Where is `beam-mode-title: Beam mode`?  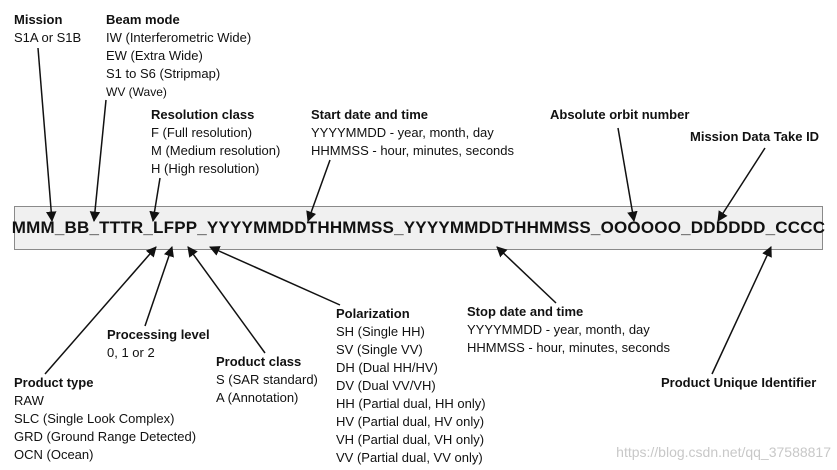 beam-mode-title: Beam mode is located at coordinates (143, 19).